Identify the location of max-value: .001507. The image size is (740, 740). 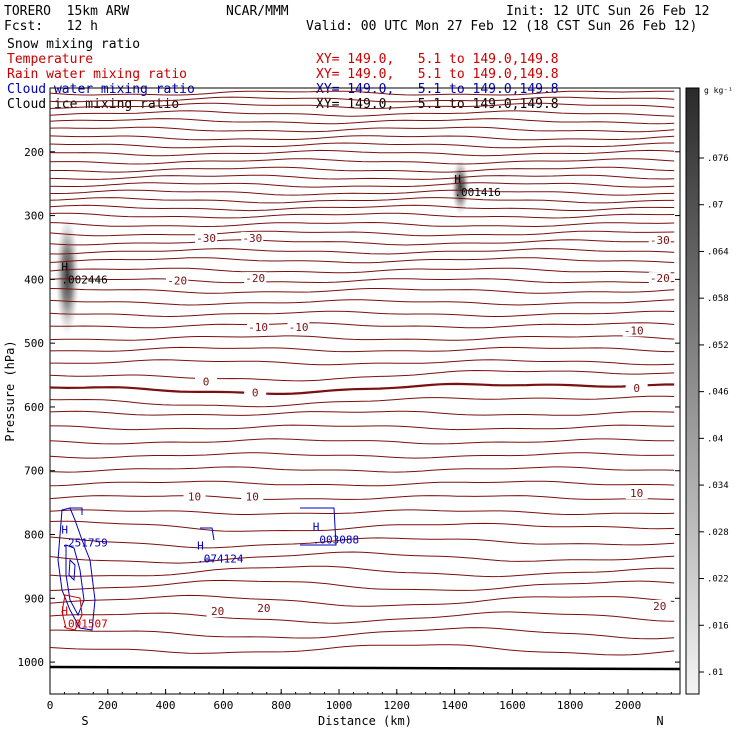
(84, 624).